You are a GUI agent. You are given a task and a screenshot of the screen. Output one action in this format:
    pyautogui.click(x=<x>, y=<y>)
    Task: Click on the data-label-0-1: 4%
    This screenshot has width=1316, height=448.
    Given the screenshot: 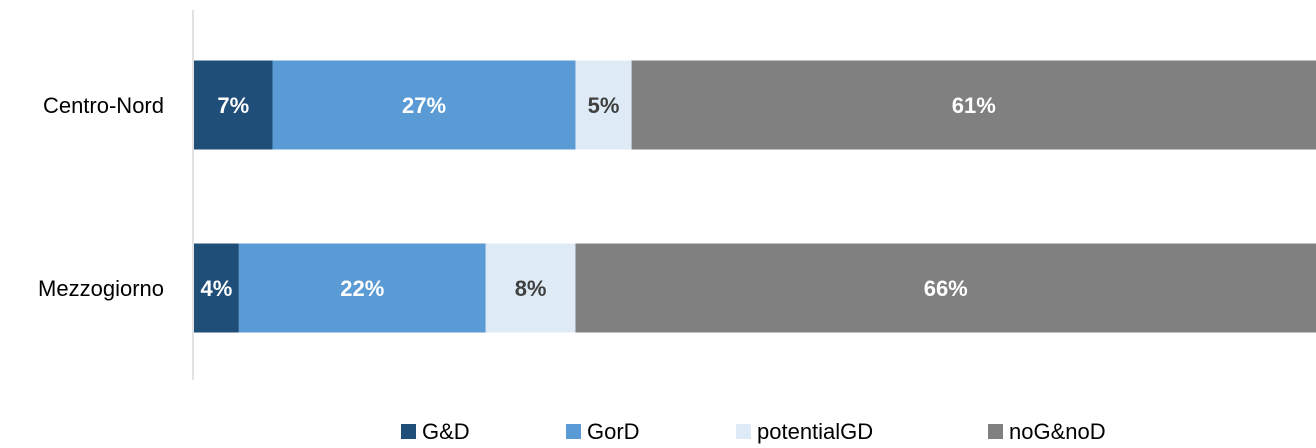 What is the action you would take?
    pyautogui.click(x=217, y=288)
    